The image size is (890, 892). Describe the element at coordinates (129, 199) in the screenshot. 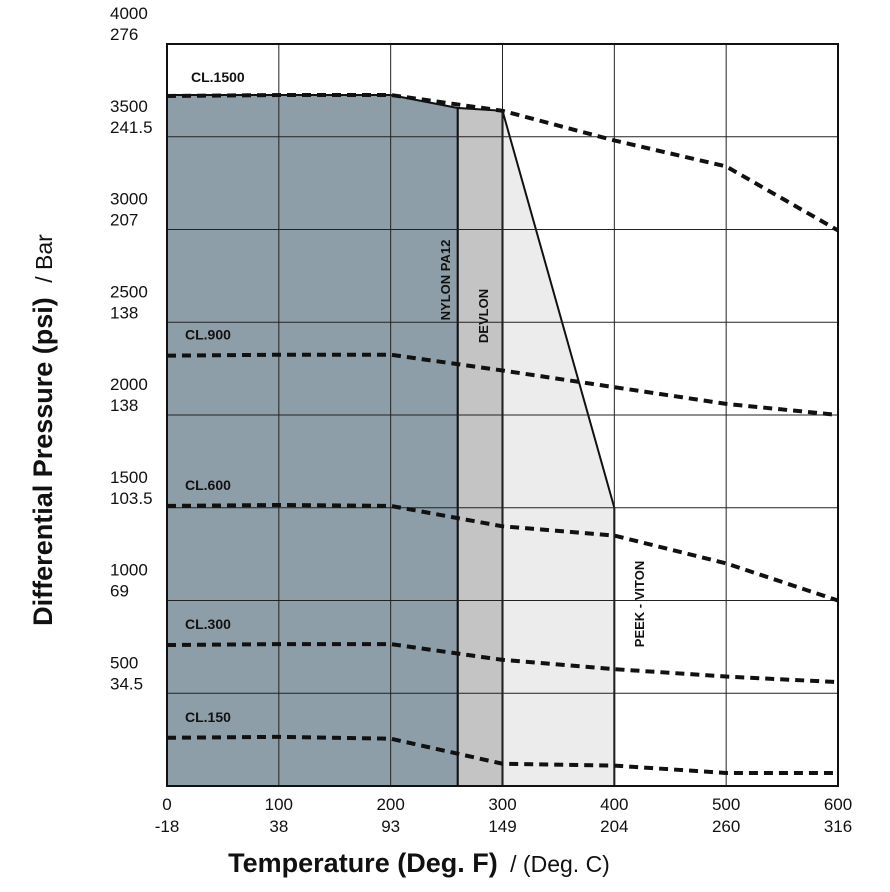

I see `y-tick-label-psi: 3000` at that location.